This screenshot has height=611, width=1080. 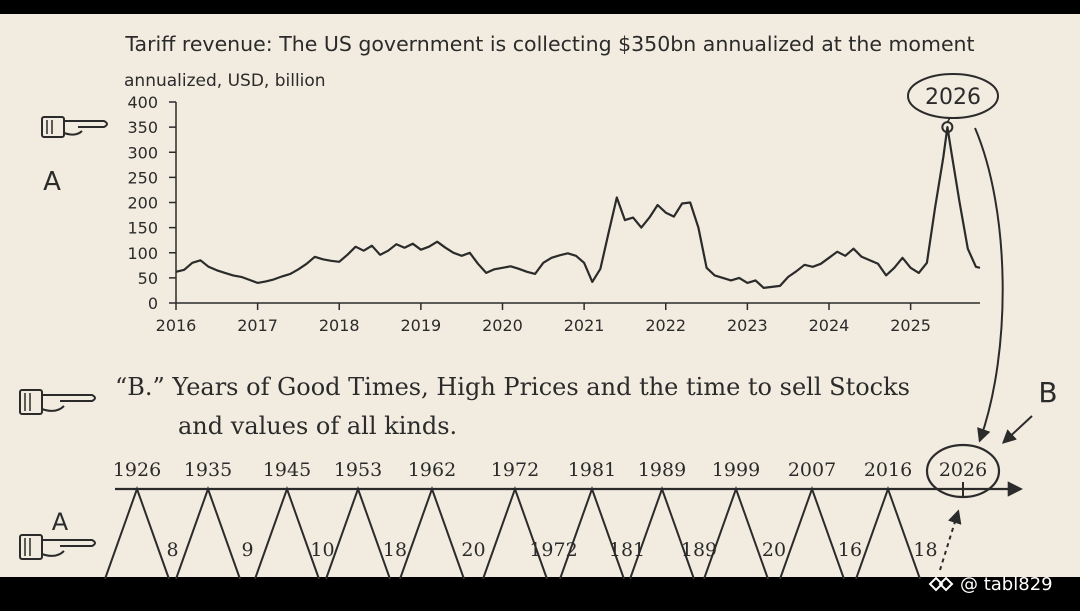 What do you see at coordinates (515, 470) in the screenshot?
I see `timeline-year-label: 1972` at bounding box center [515, 470].